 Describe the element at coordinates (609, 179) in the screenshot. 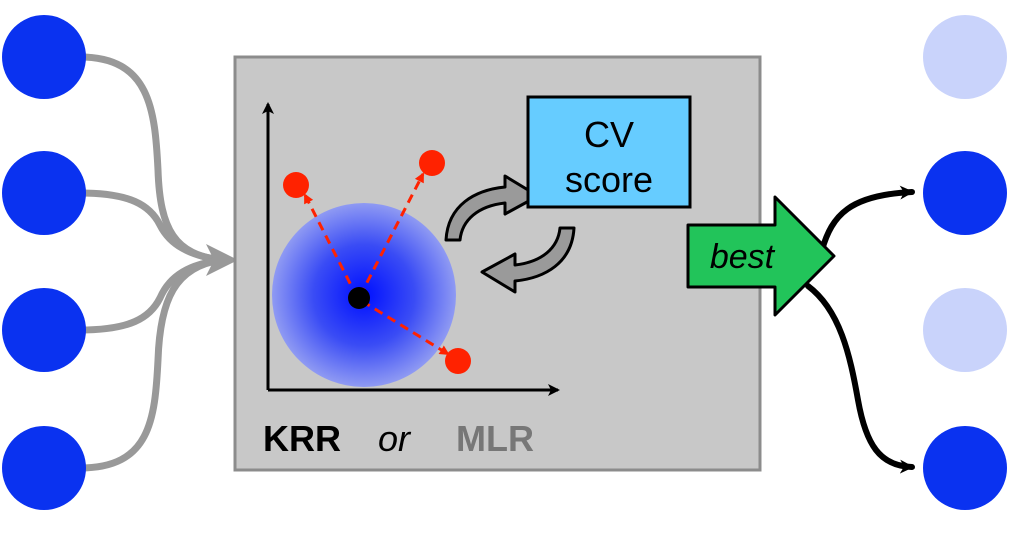

I see `cv-score-line2: score` at that location.